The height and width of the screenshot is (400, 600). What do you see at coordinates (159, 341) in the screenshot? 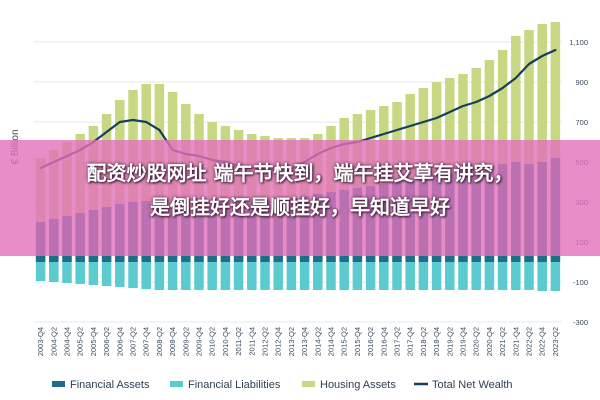
I see `x-tick-label: 2008-Q2` at bounding box center [159, 341].